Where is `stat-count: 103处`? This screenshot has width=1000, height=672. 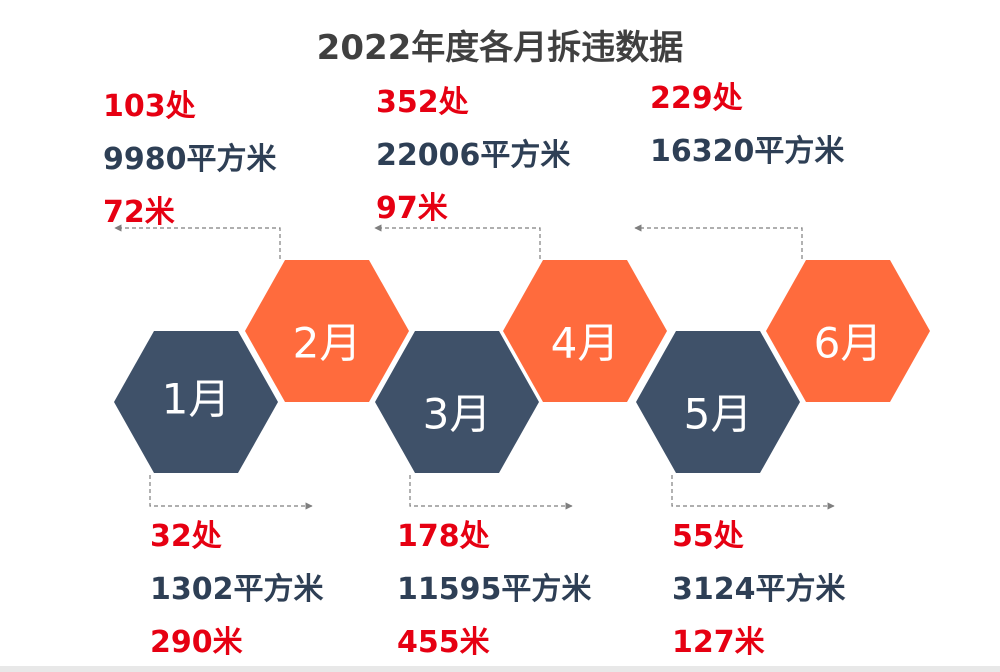
stat-count: 103处 is located at coordinates (149, 106).